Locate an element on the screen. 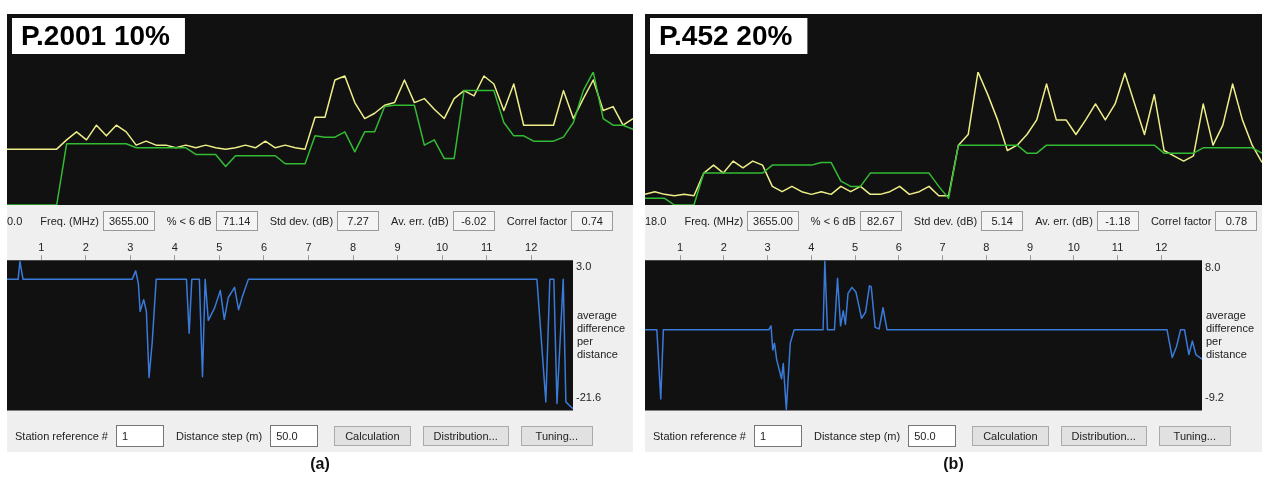 This screenshot has width=1266, height=485. value-field: 71.14 is located at coordinates (236, 221).